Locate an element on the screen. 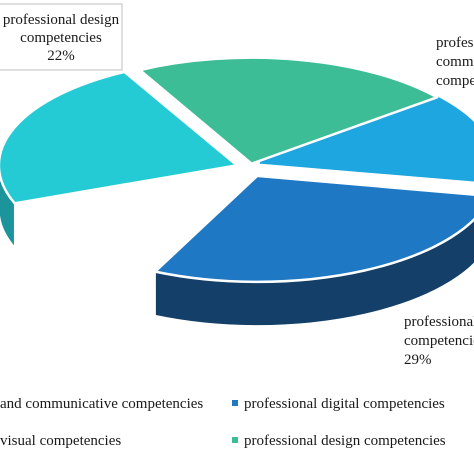  data-label-1-line-1: professional is located at coordinates (455, 43).